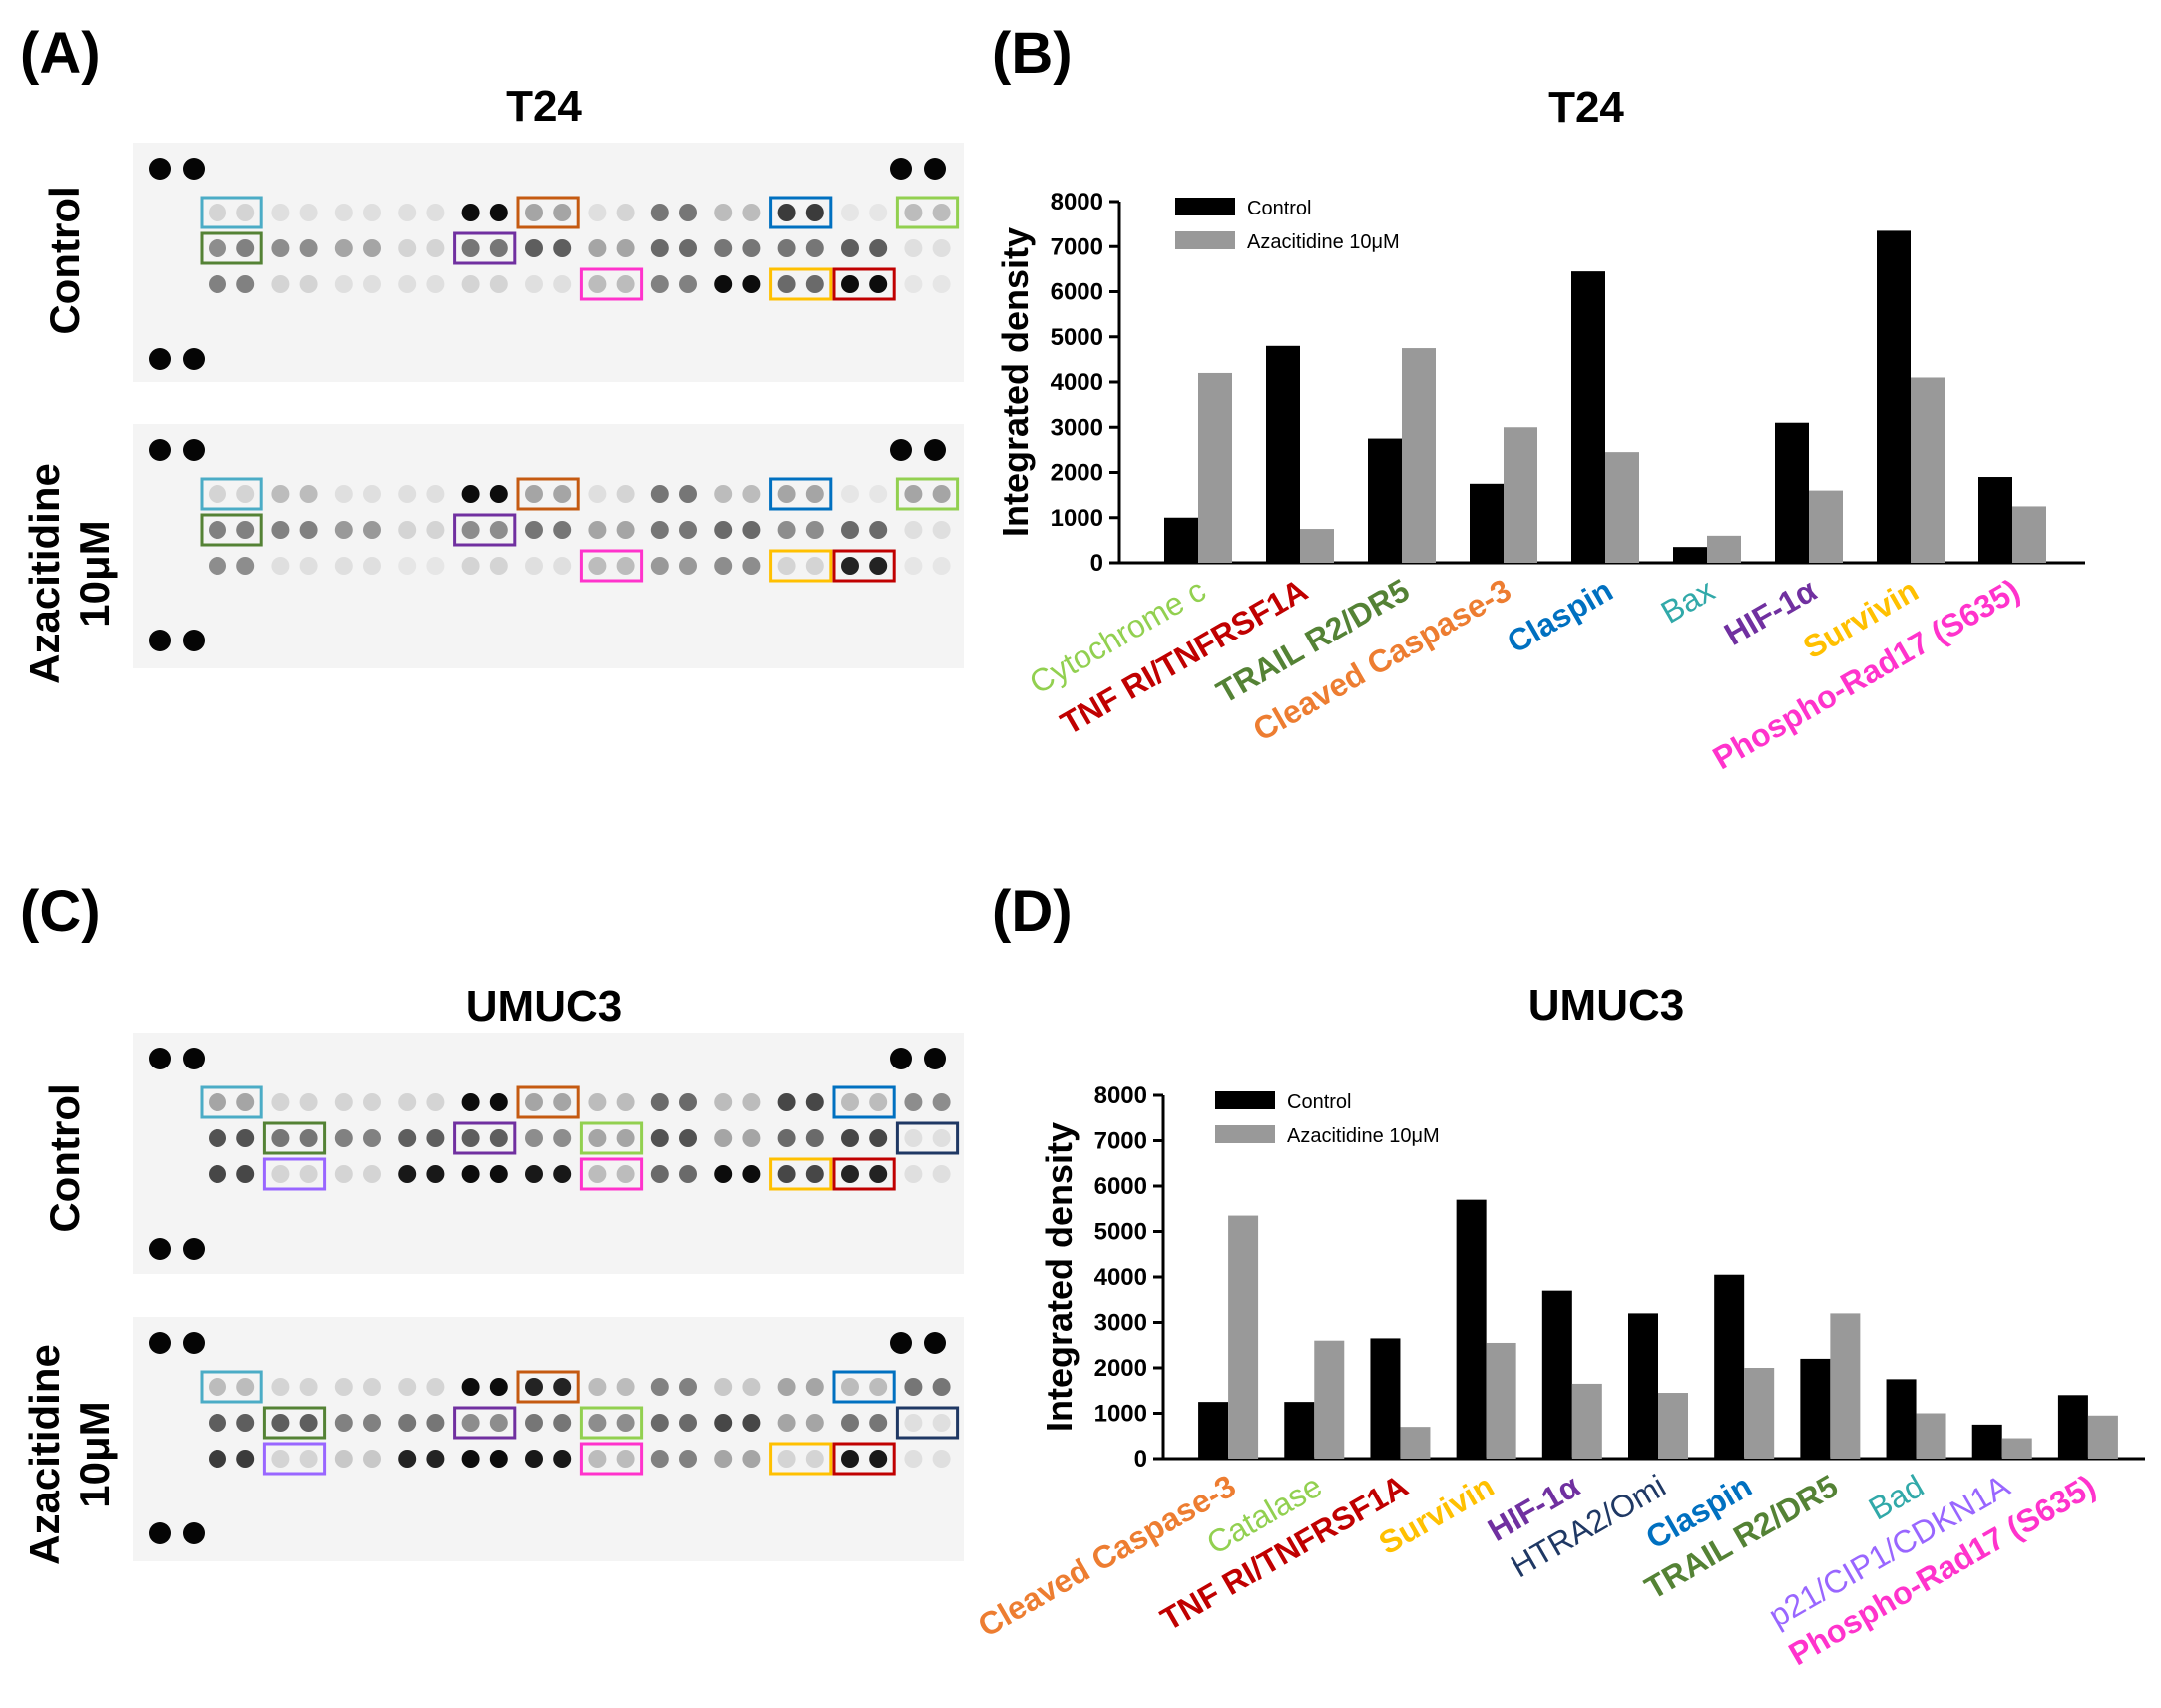  What do you see at coordinates (1096, 563) in the screenshot?
I see `y-tick-label: 0` at bounding box center [1096, 563].